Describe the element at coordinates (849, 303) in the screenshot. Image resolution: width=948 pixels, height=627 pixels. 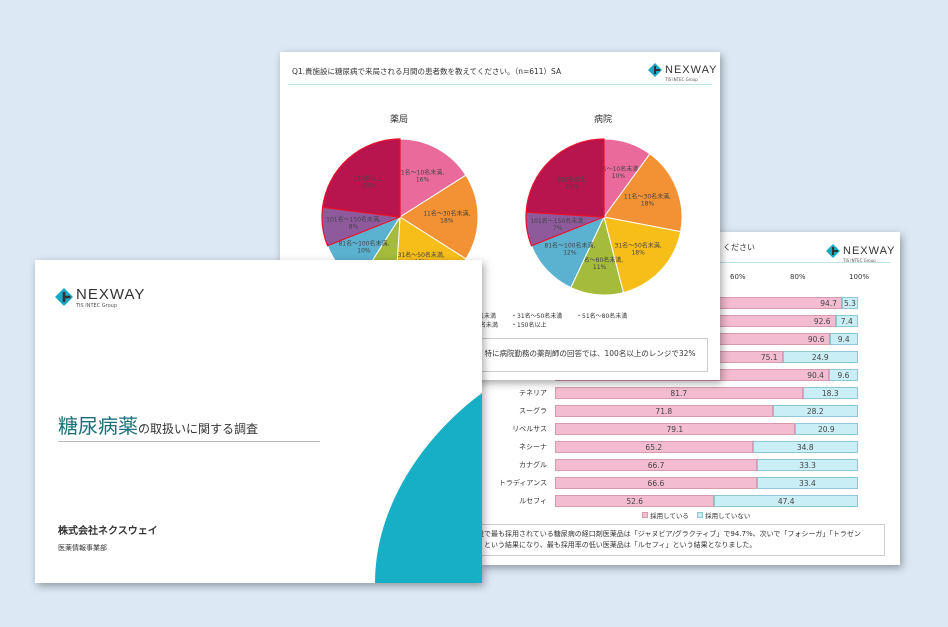
I see `bar-segment-not-adopted: 5.3` at that location.